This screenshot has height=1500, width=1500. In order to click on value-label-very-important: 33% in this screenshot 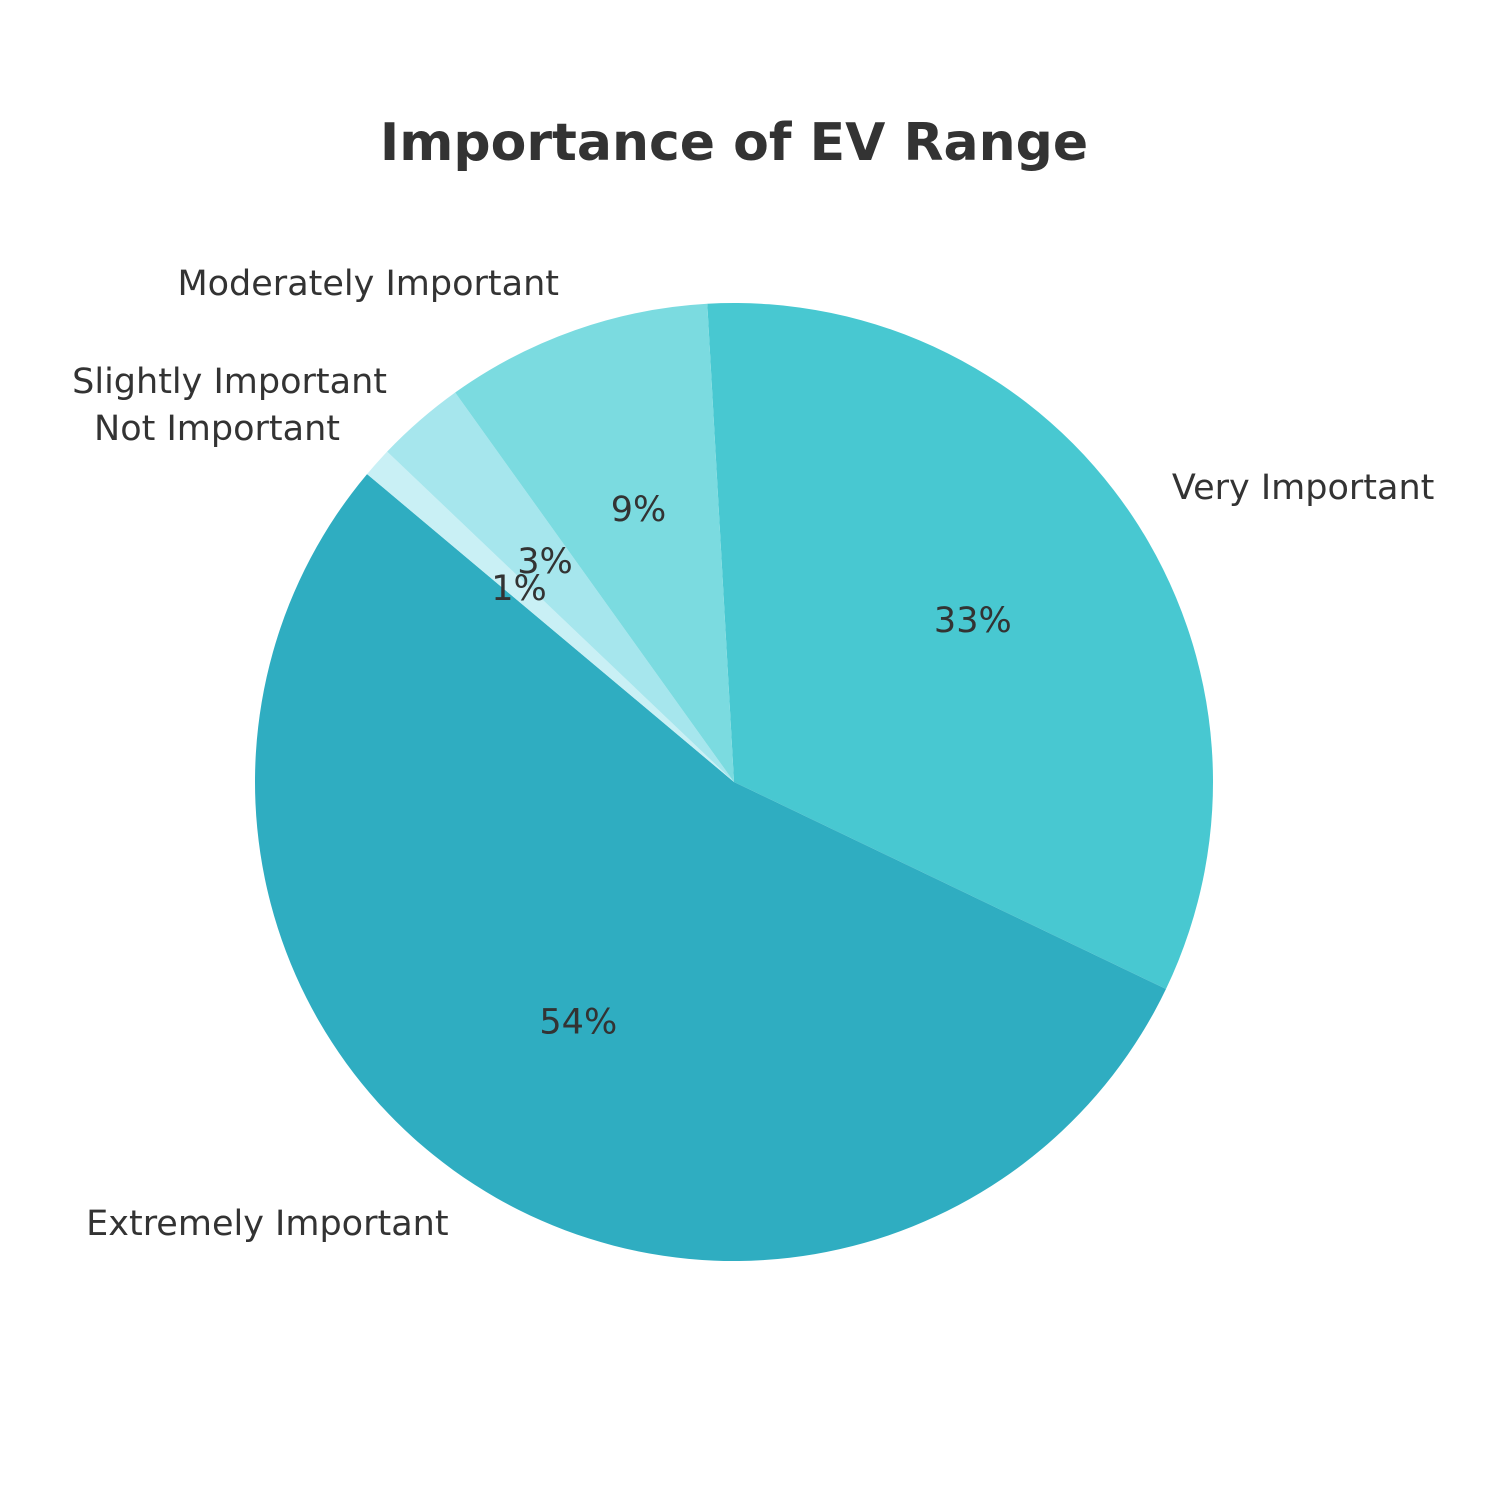, I will do `click(973, 621)`.